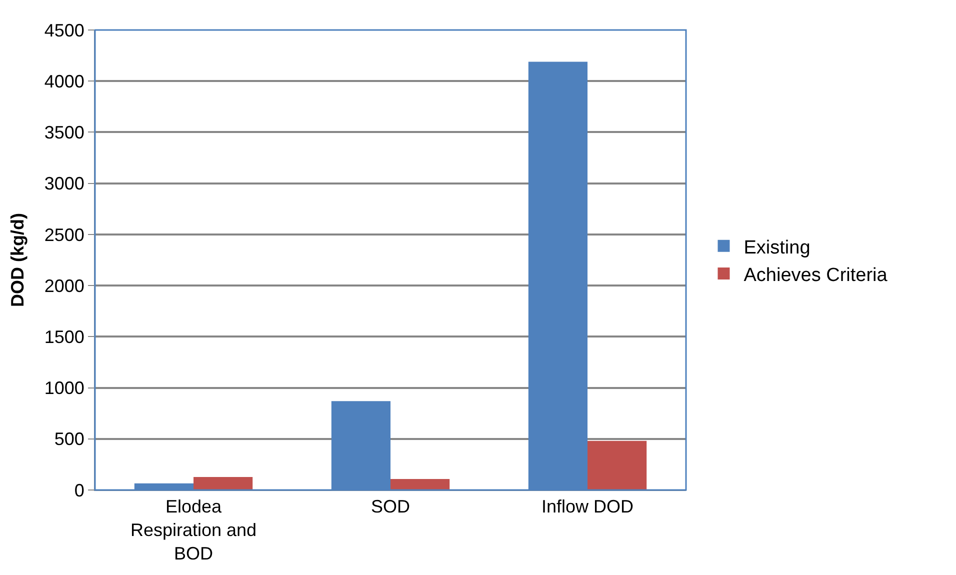  Describe the element at coordinates (777, 247) in the screenshot. I see `legend-label: Existing` at that location.